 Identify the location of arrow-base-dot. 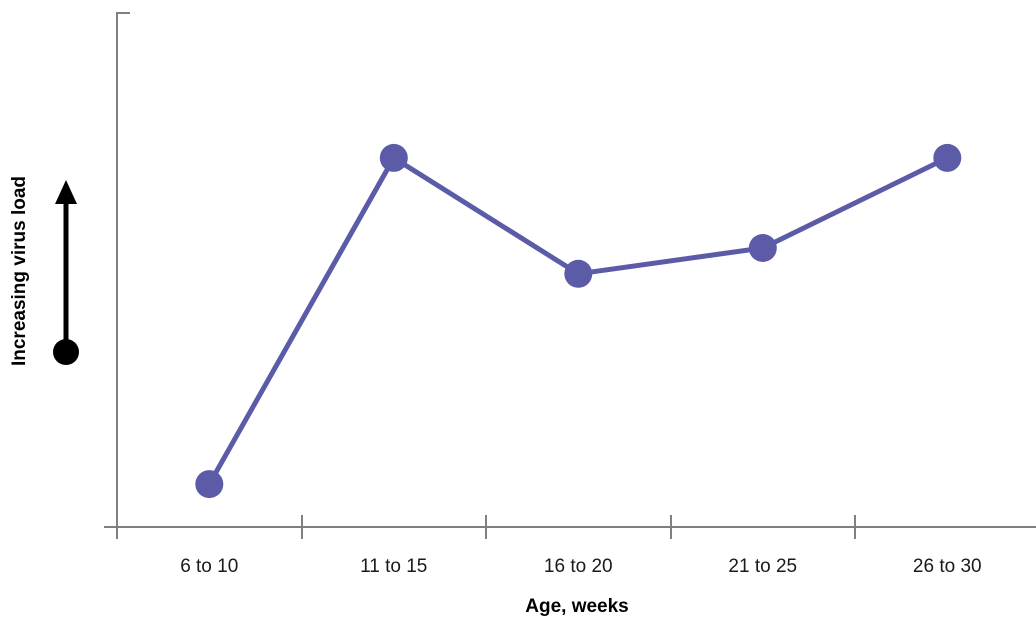
(66, 352).